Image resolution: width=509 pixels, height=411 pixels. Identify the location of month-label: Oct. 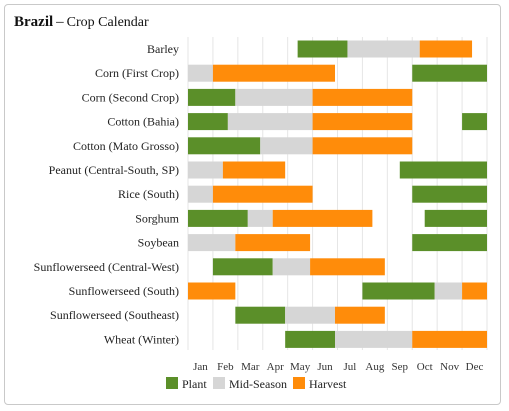
(425, 367).